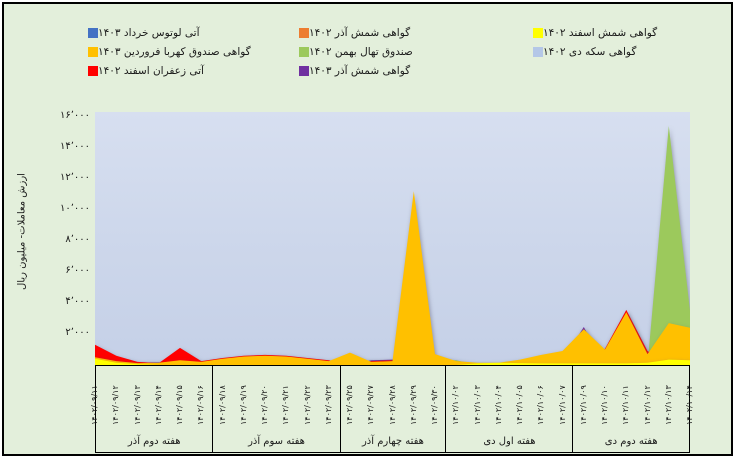 This screenshot has width=736, height=459. Describe the element at coordinates (77, 333) in the screenshot. I see `y-axis-tick-label: ۲٬۰۰۰` at that location.